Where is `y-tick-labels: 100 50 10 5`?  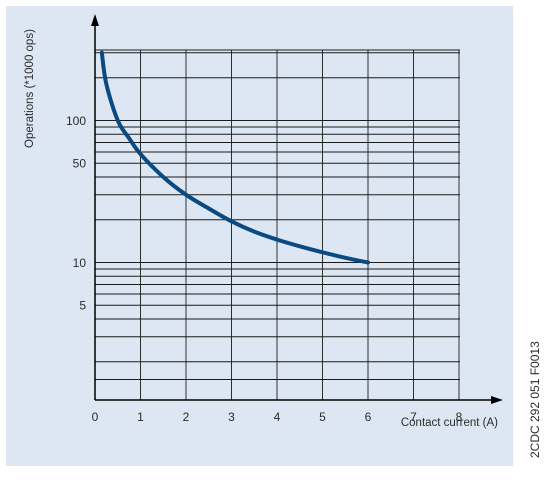
y-tick-labels: 100 50 10 5 is located at coordinates (76, 213).